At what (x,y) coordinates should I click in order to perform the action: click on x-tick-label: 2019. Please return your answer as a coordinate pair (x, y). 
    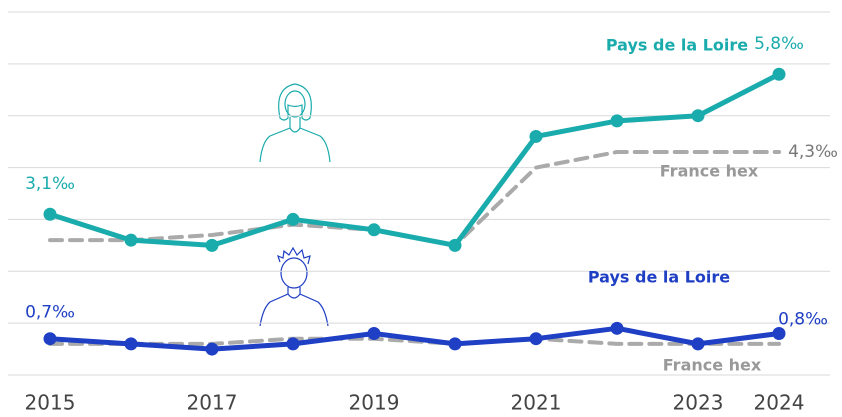
    Looking at the image, I should click on (374, 403).